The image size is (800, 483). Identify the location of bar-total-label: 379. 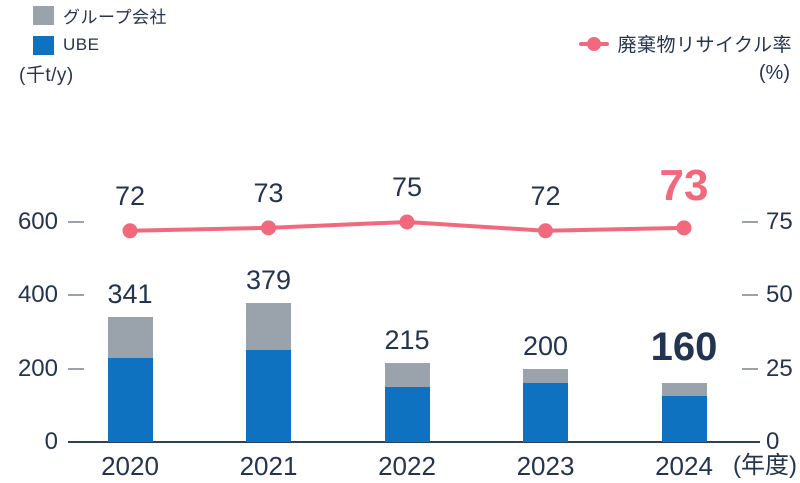
(268, 280).